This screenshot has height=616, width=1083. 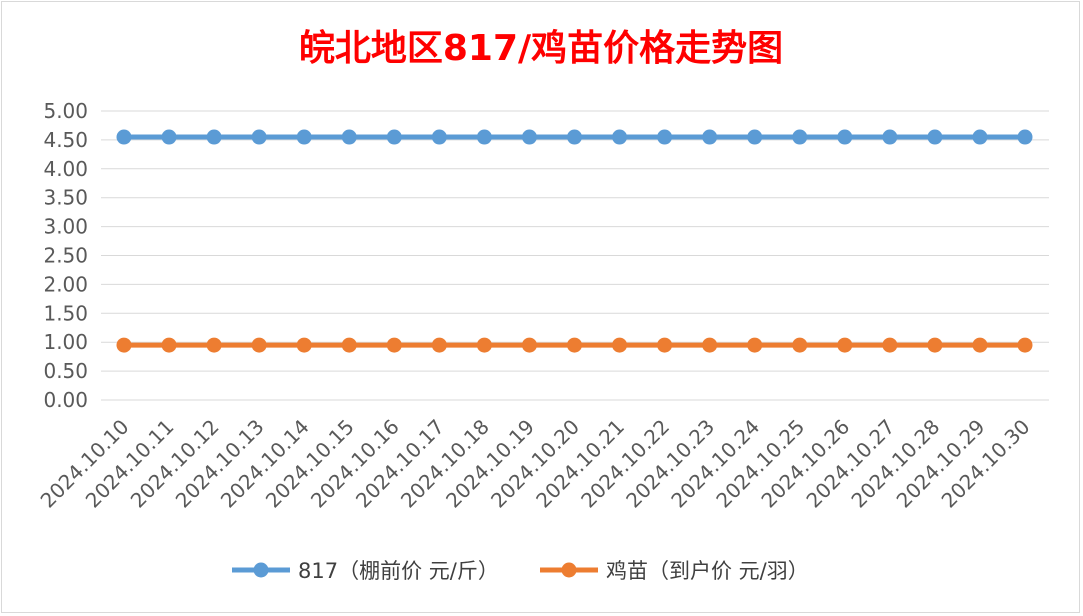 What do you see at coordinates (65, 198) in the screenshot?
I see `y-tick-label: 3.50` at bounding box center [65, 198].